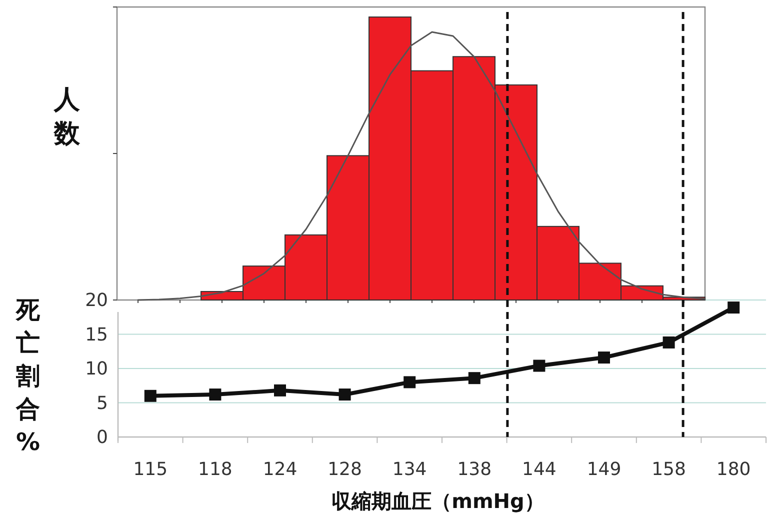  I want to click on x-tick-label: 149, so click(604, 469).